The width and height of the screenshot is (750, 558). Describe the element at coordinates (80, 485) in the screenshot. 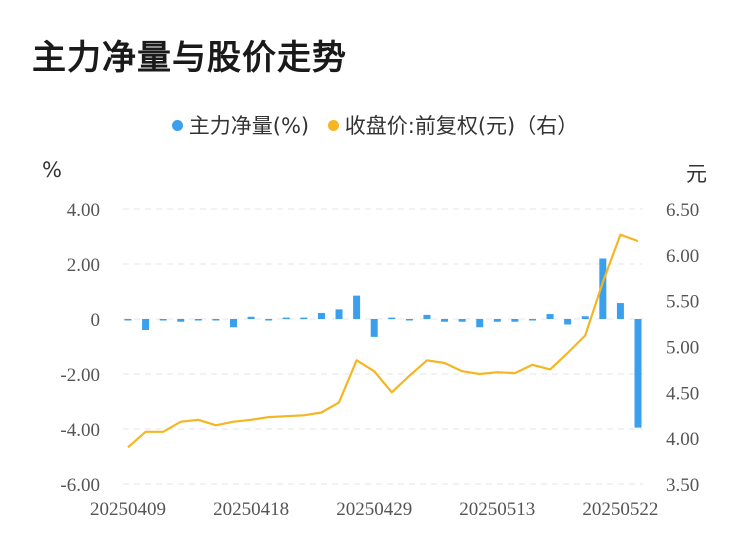

I see `left-tick-label: -6.00` at that location.